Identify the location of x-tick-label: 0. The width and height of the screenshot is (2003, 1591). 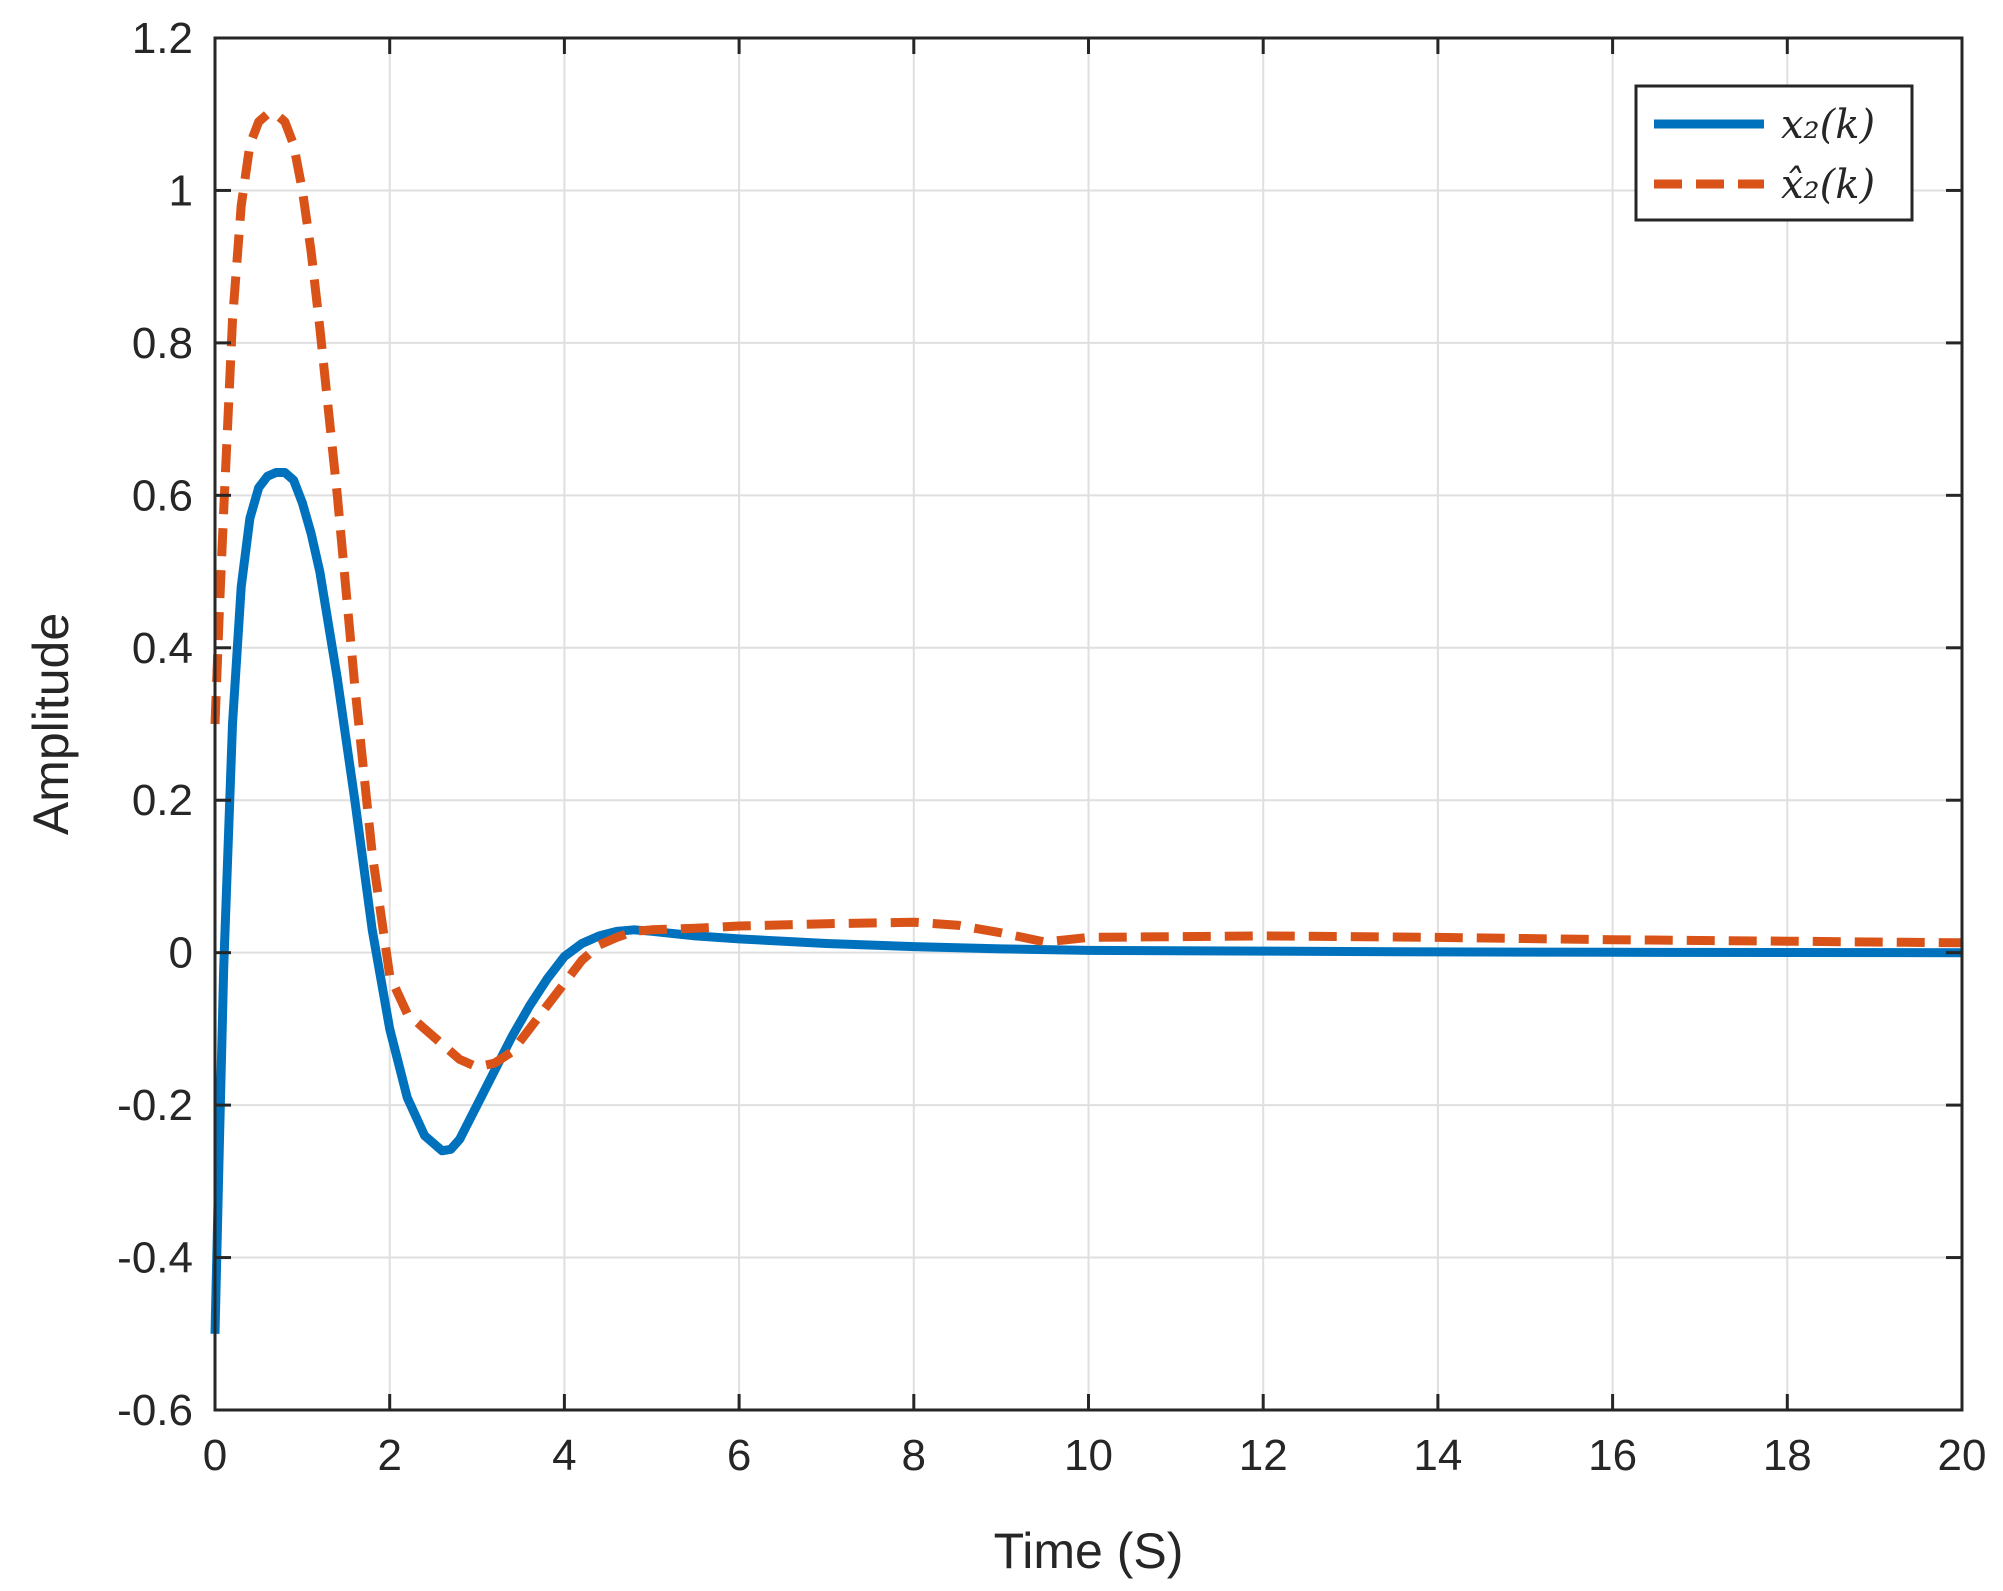
(215, 1455).